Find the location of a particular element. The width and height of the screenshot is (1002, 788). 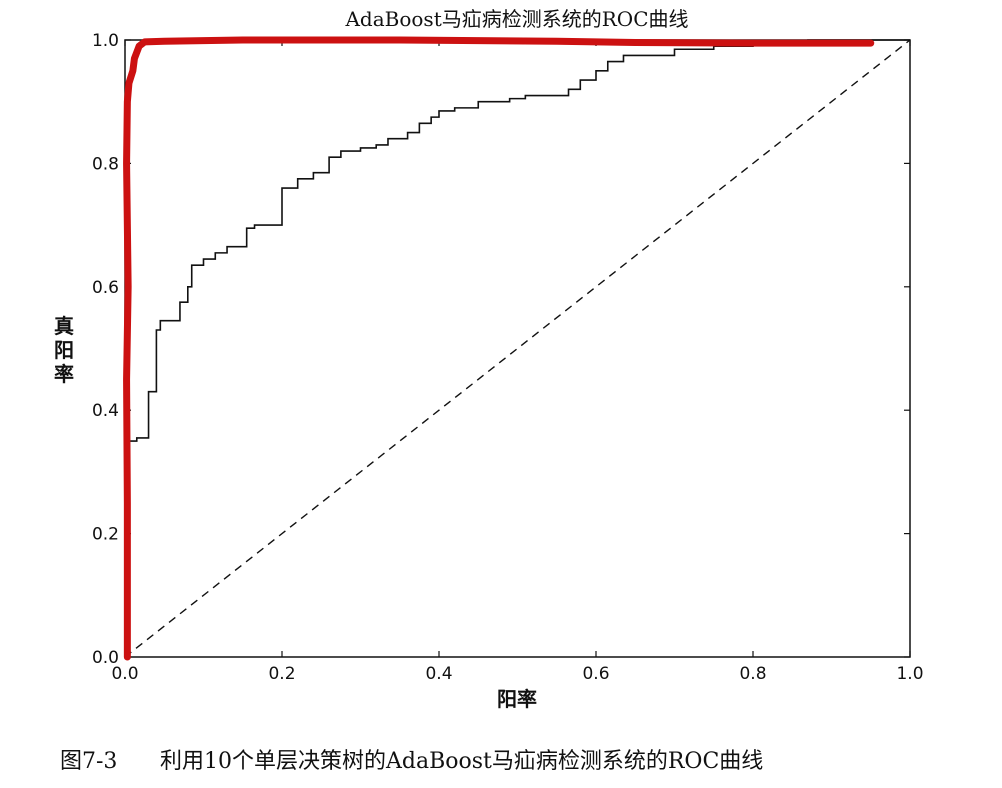

x-tick-label: 1.0 is located at coordinates (909, 674).